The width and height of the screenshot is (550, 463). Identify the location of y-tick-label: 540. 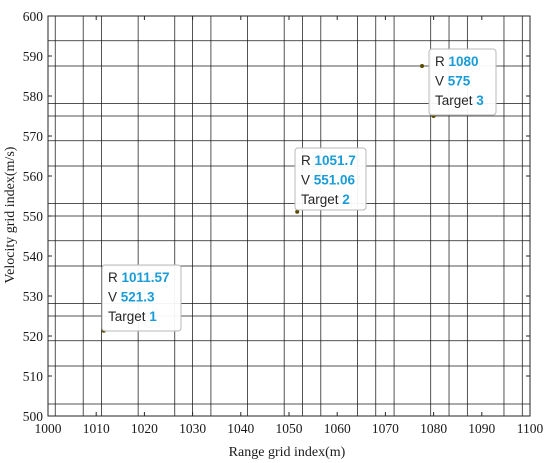
(33, 256).